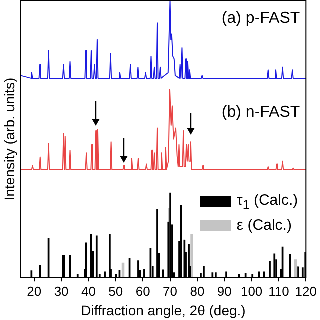  Describe the element at coordinates (251, 291) in the screenshot. I see `x-tick-label: 100` at that location.